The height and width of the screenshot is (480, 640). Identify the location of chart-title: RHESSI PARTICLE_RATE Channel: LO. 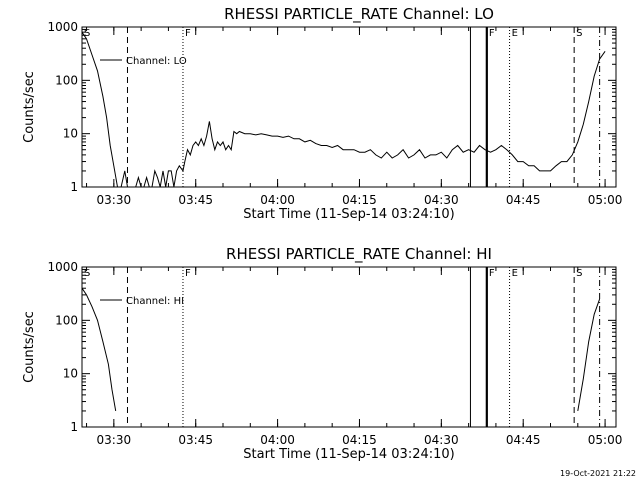
(359, 14).